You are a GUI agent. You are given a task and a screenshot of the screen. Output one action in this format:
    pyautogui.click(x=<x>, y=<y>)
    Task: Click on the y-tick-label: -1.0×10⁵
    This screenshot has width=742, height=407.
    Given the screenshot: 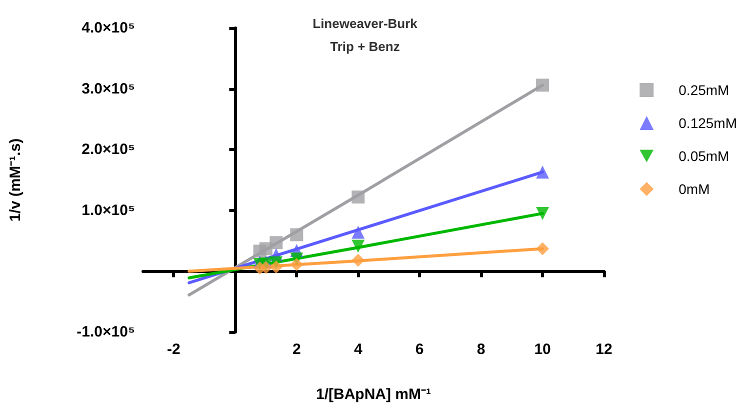 What is the action you would take?
    pyautogui.click(x=105, y=332)
    